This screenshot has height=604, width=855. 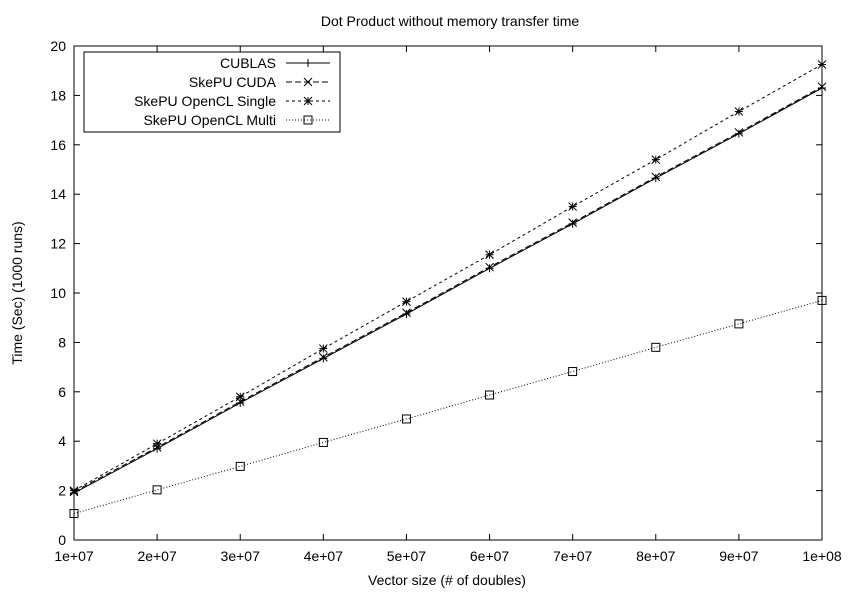 I want to click on y-tick-label: 6, so click(x=62, y=392).